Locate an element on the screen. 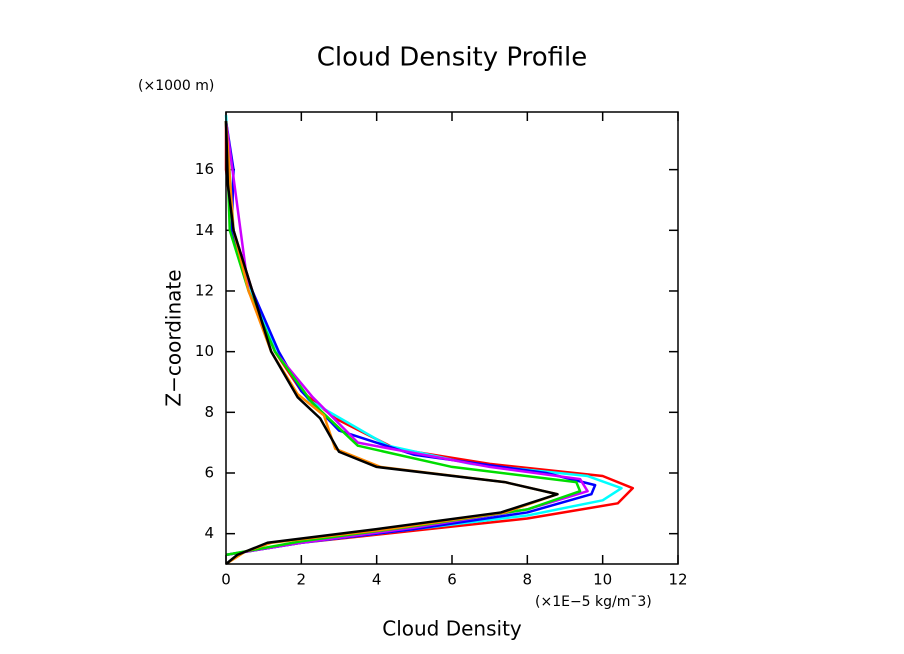 The width and height of the screenshot is (904, 654). y-tick-label: 16 is located at coordinates (204, 169).